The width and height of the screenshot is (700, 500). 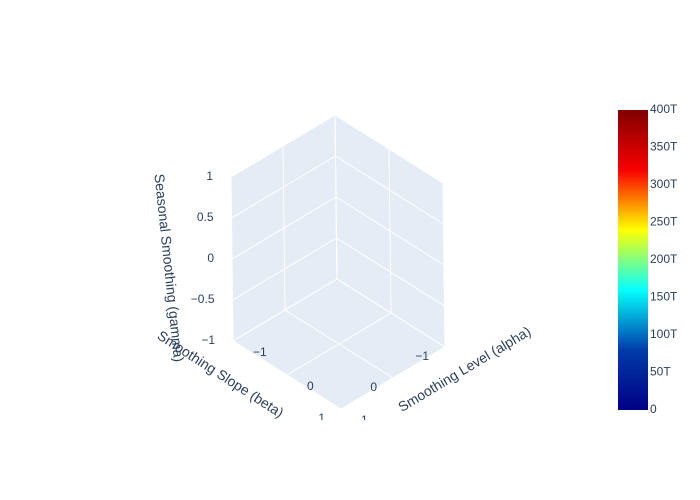 I want to click on colorbar-tick-label: 50T, so click(x=660, y=372).